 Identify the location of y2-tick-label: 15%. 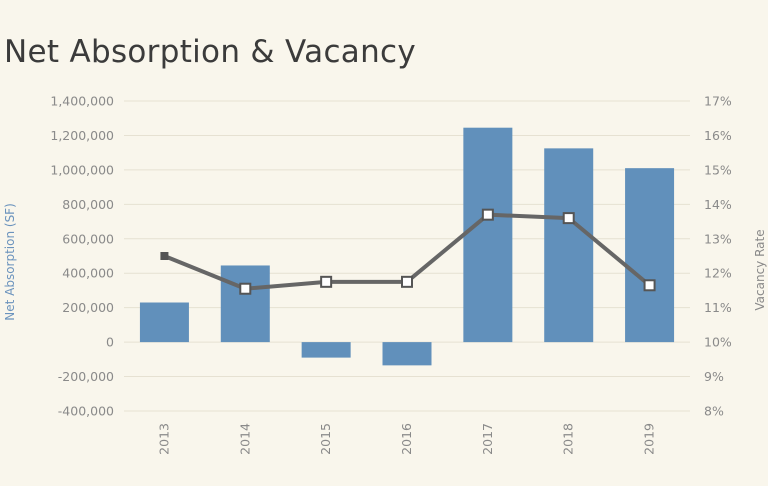
(718, 169).